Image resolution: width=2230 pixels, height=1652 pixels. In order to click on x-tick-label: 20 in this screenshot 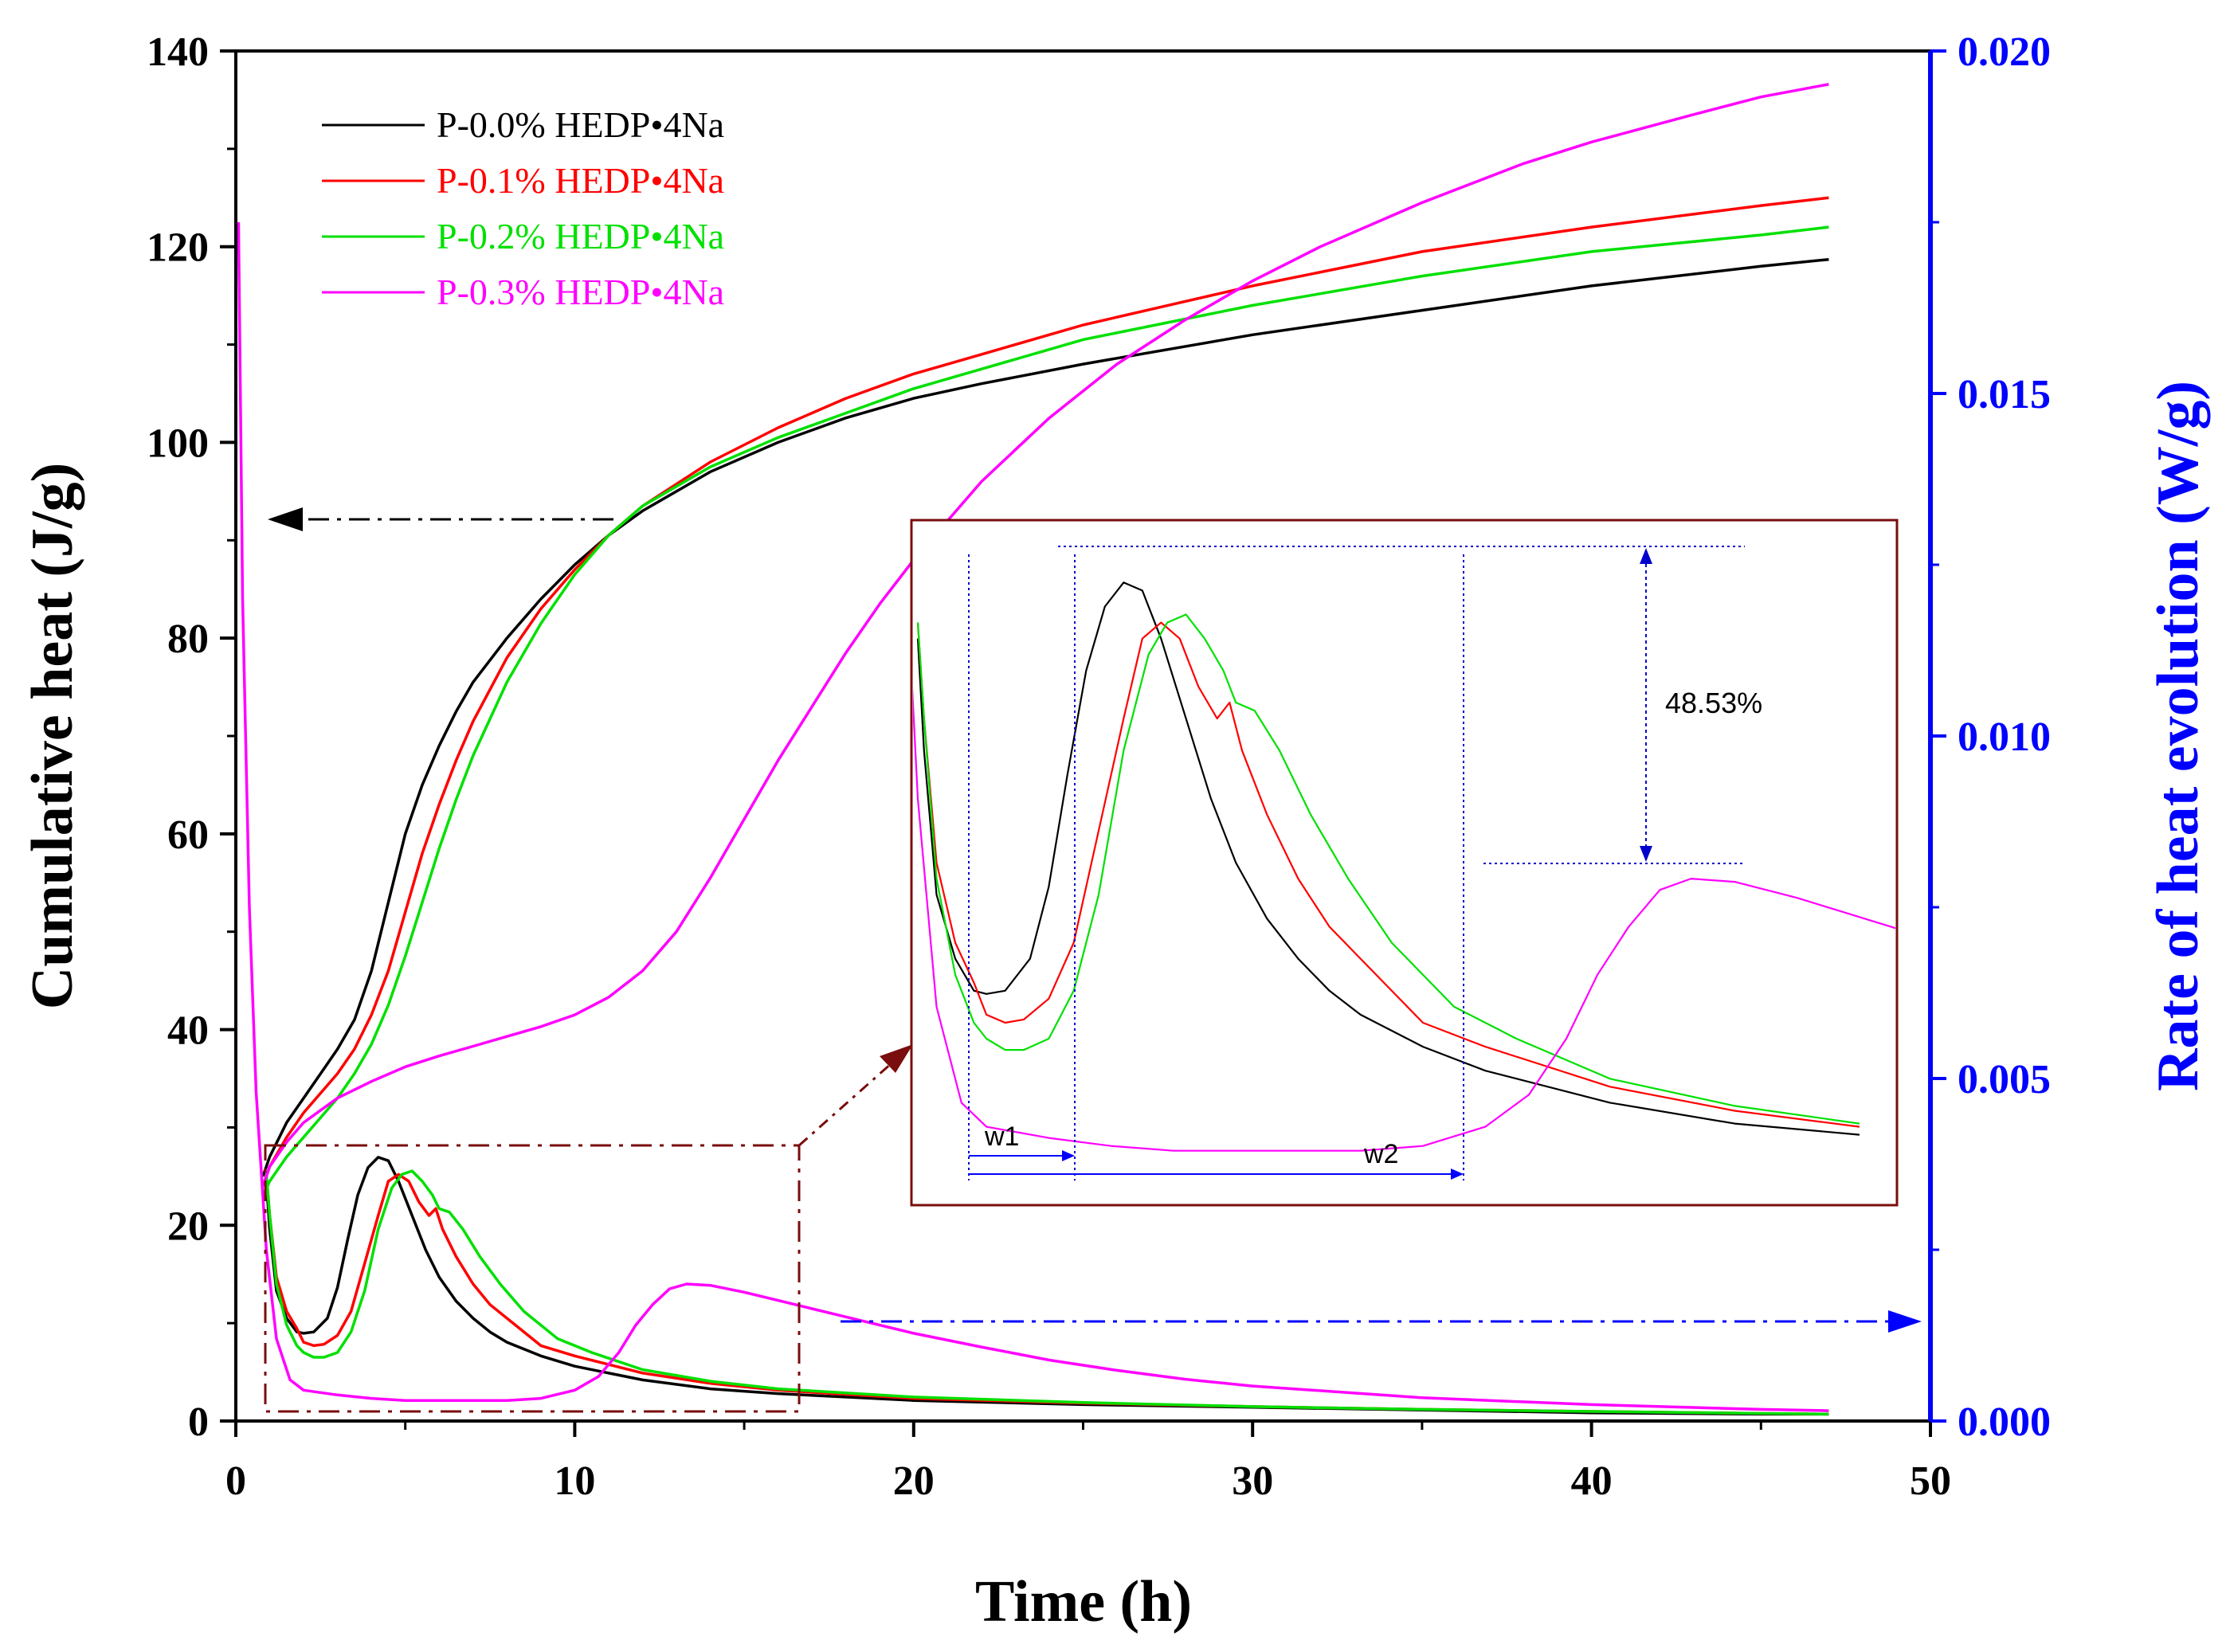, I will do `click(914, 1481)`.